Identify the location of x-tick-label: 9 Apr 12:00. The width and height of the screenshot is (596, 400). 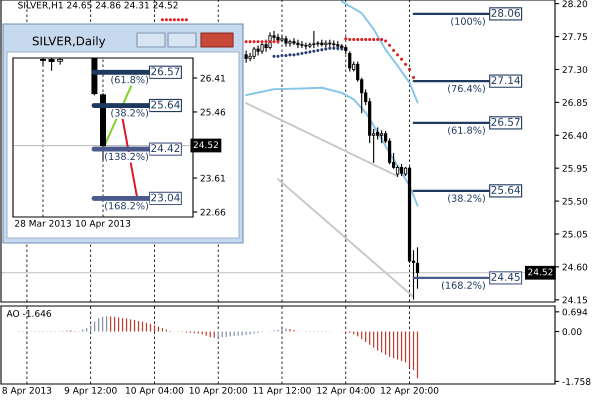
(90, 391).